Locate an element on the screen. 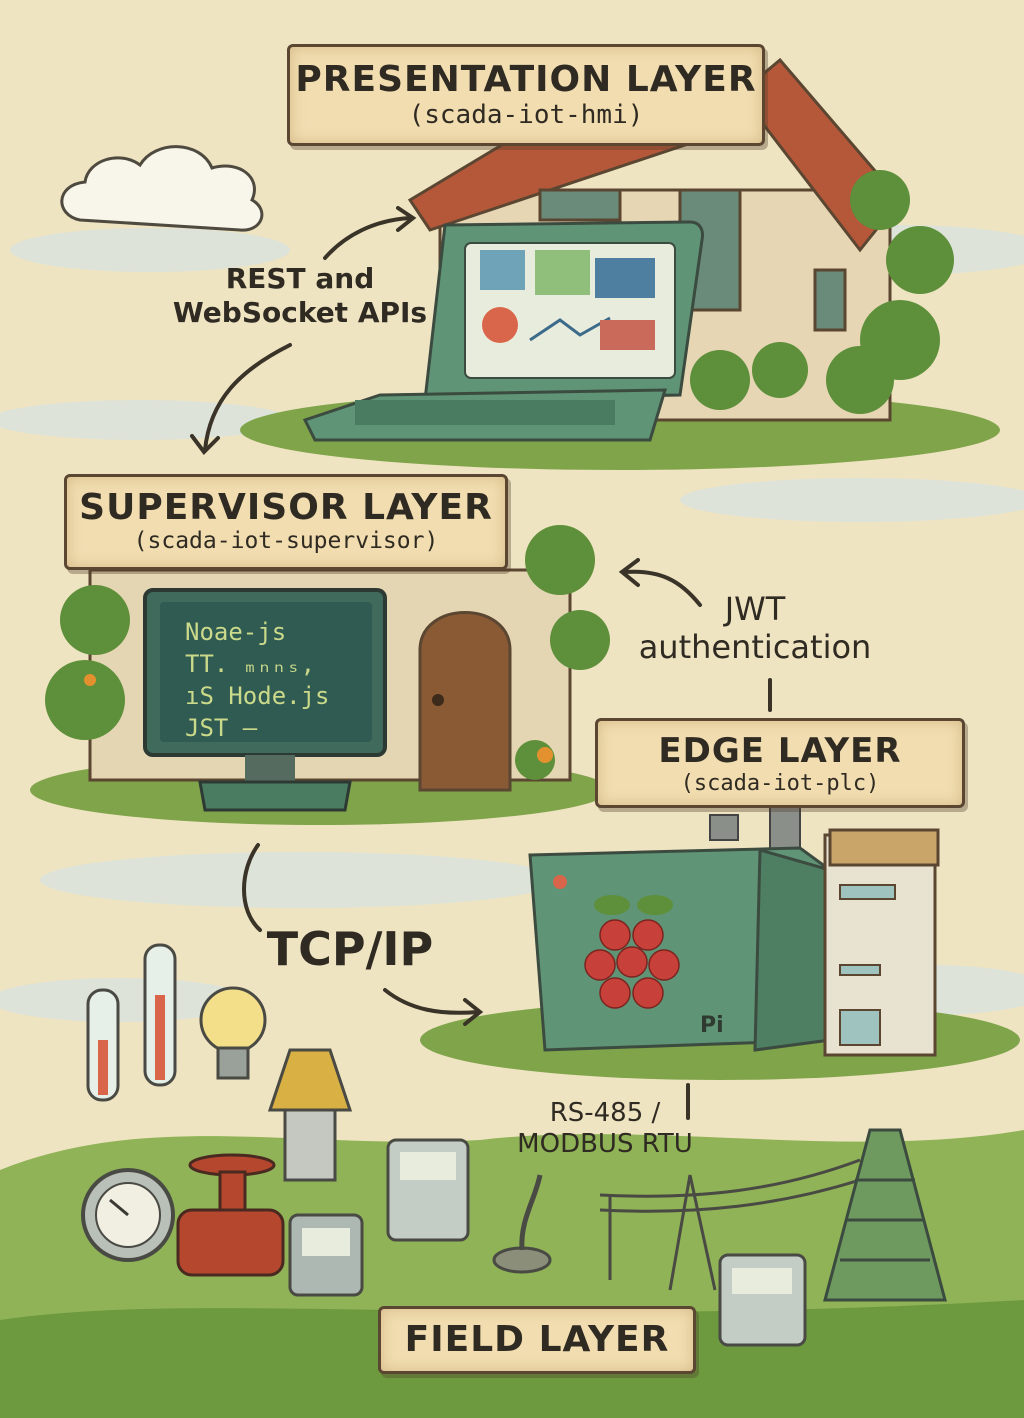 The height and width of the screenshot is (1418, 1024). terminal-line-1: Noae-js is located at coordinates (235, 632).